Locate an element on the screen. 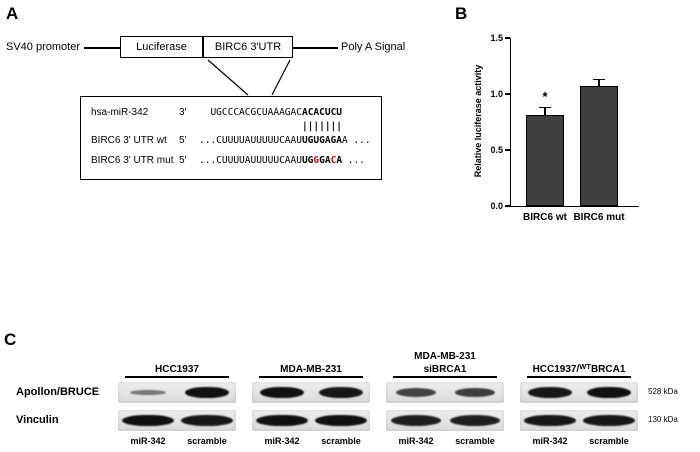 Image resolution: width=700 pixels, height=452 pixels. kda-130-label: 130 kDa is located at coordinates (663, 419).